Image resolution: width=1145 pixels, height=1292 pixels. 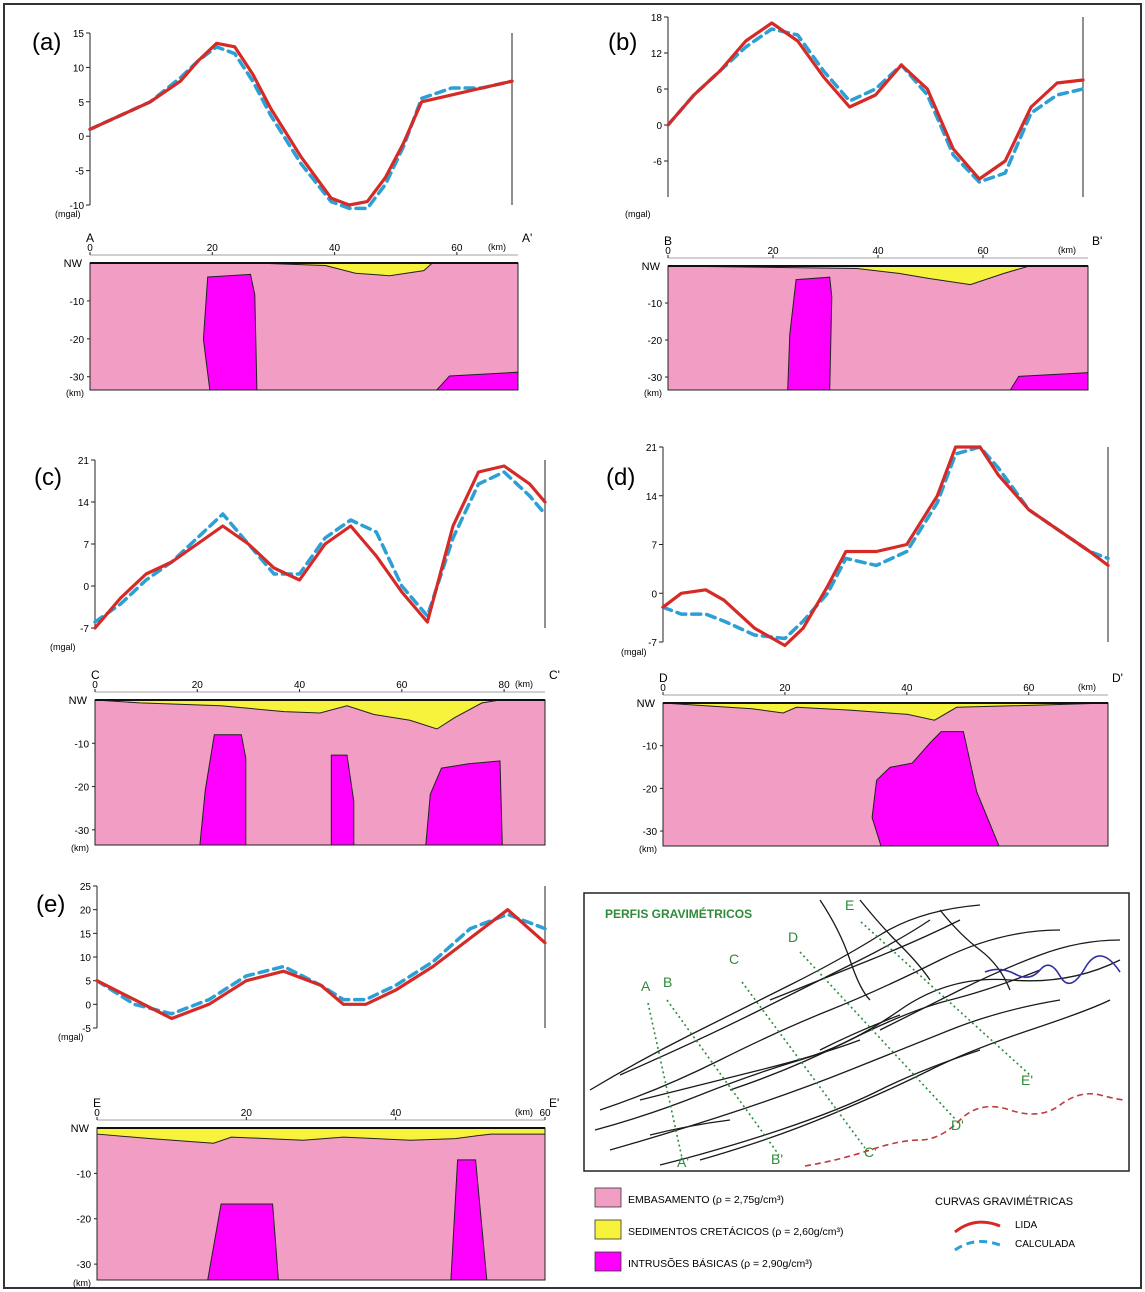 What do you see at coordinates (90, 238) in the screenshot?
I see `profile-start-label: A` at bounding box center [90, 238].